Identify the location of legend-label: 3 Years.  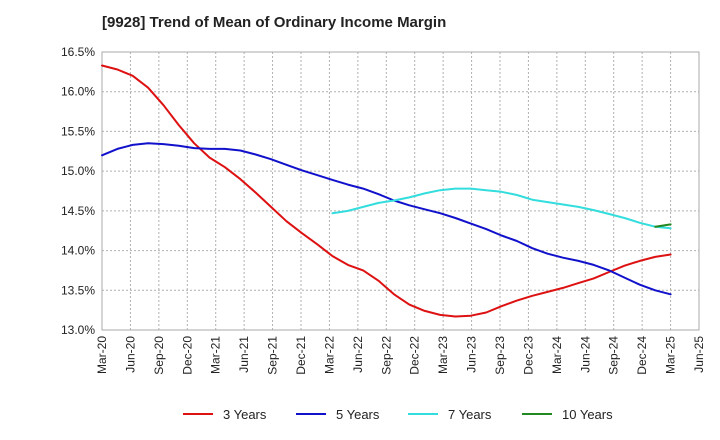
(245, 414).